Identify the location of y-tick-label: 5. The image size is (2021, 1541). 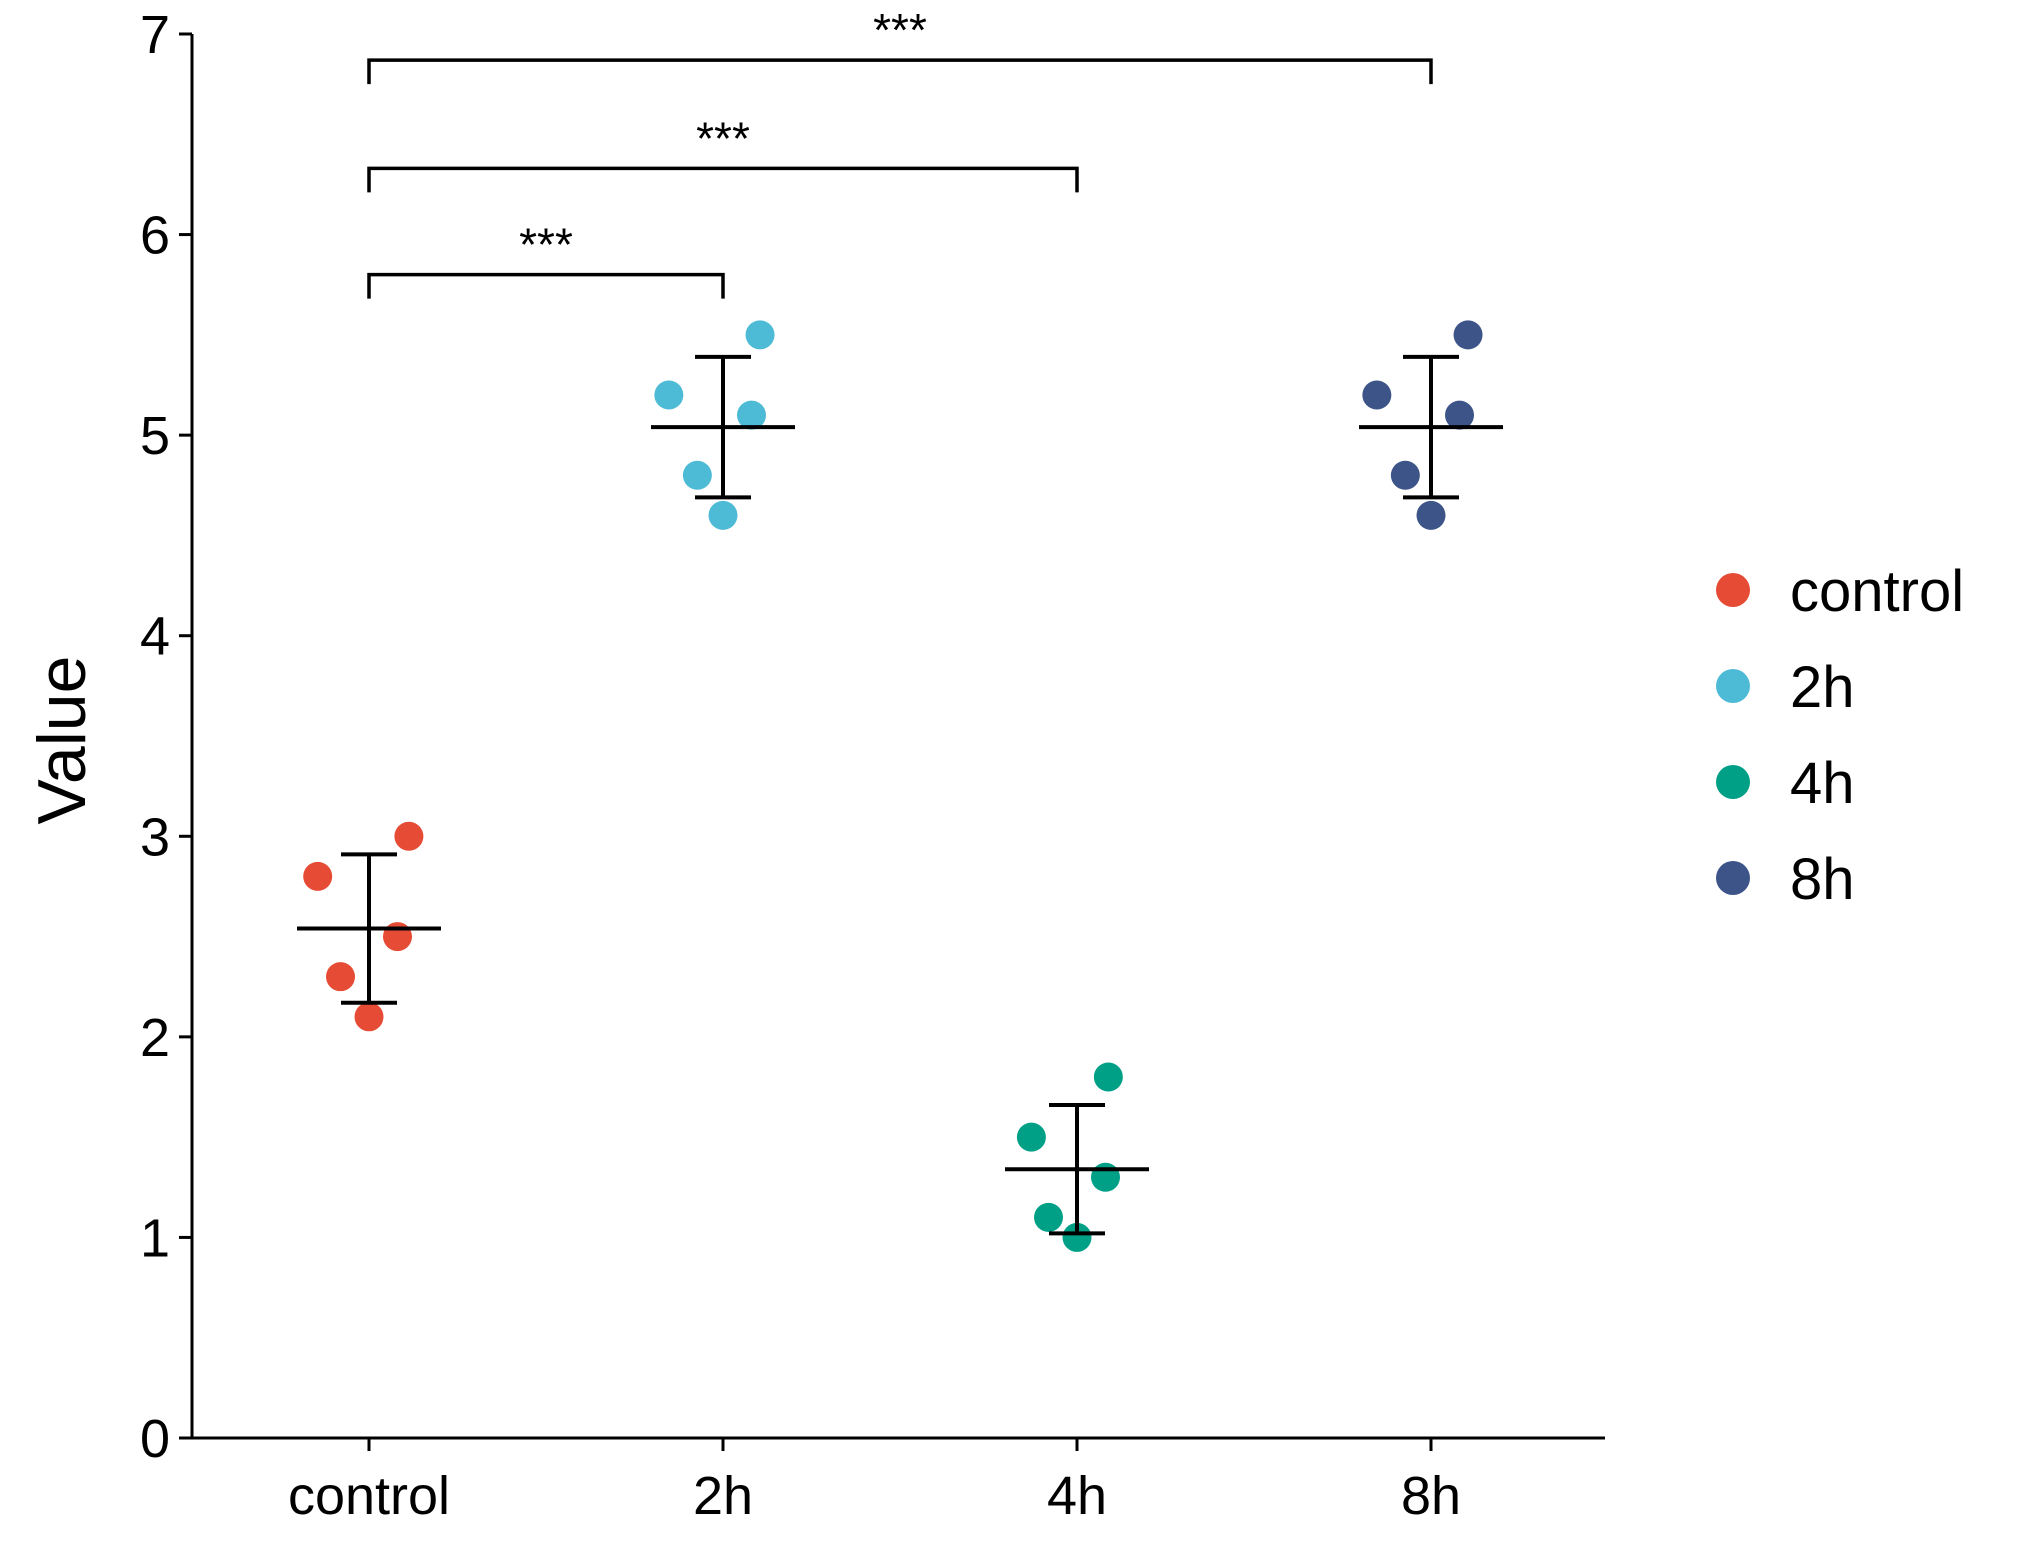
(155, 436).